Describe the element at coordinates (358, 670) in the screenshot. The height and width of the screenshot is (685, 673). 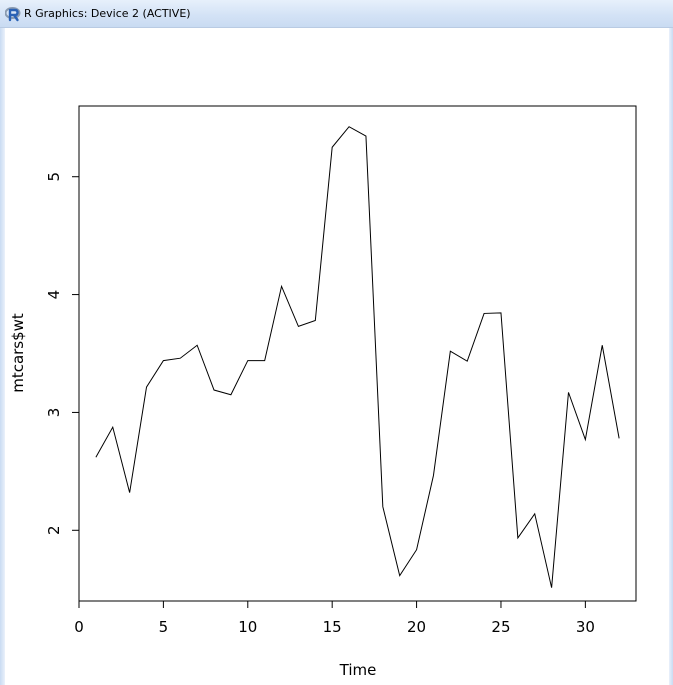
I see `x-axis-label: Time` at that location.